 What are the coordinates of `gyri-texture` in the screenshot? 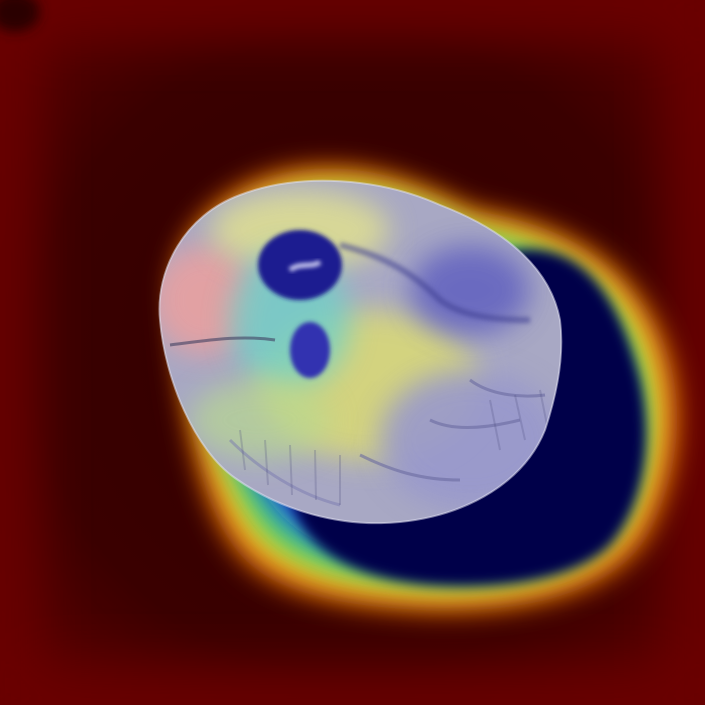 It's located at (394, 447).